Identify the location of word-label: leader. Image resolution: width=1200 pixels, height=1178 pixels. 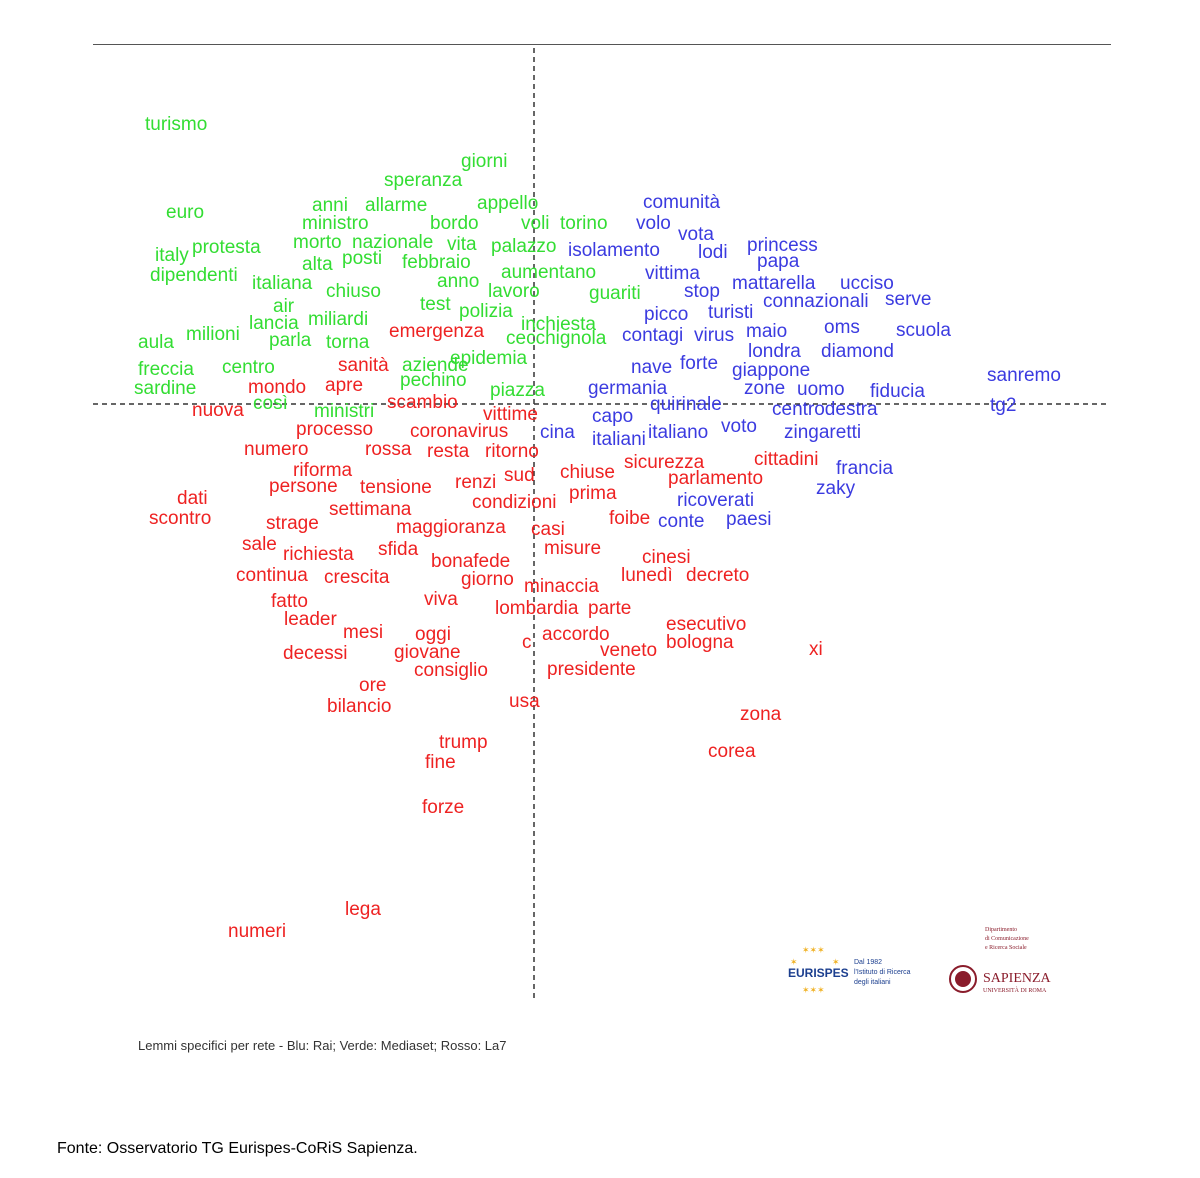
(310, 619).